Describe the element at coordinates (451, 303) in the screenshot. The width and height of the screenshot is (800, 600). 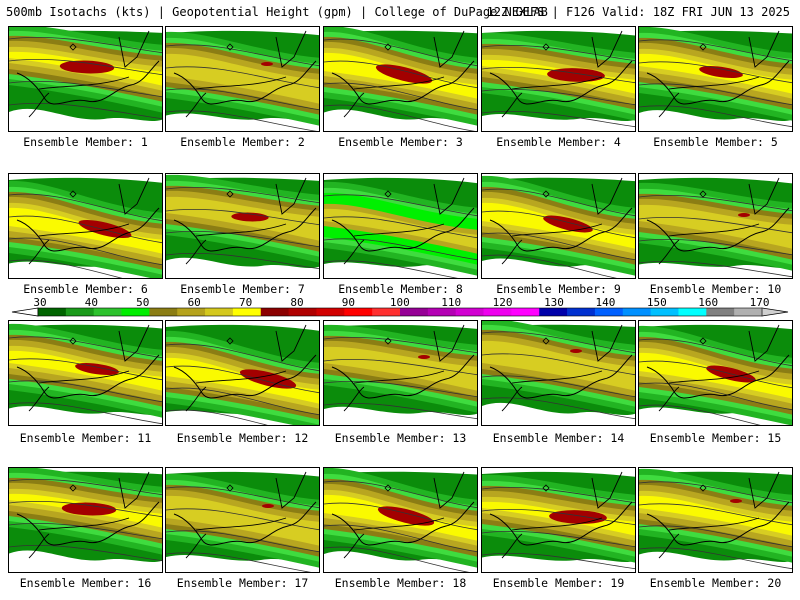
I see `colorbar-tick-label: 110` at that location.